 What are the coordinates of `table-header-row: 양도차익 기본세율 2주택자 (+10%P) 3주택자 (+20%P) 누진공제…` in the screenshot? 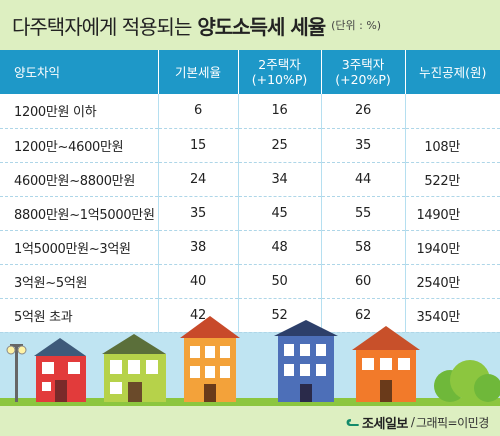 It's located at (250, 72).